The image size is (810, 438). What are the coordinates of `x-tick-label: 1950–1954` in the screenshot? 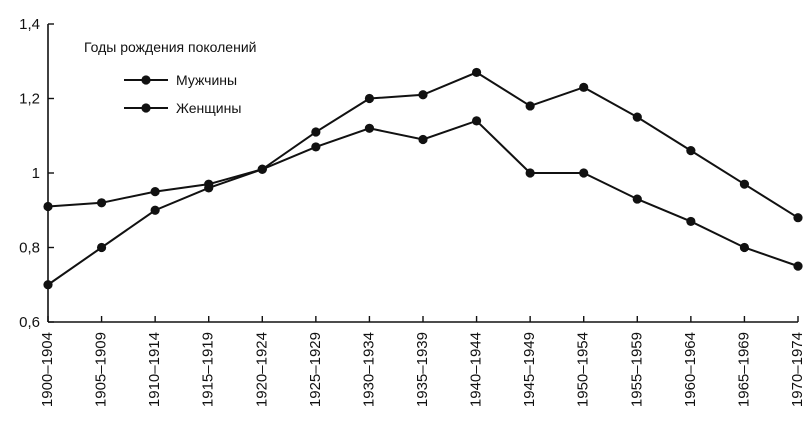 It's located at (583, 369).